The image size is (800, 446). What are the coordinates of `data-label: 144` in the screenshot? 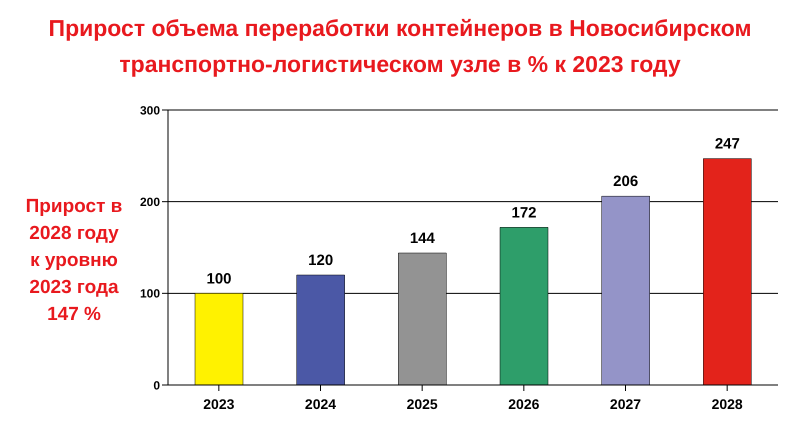 It's located at (423, 238).